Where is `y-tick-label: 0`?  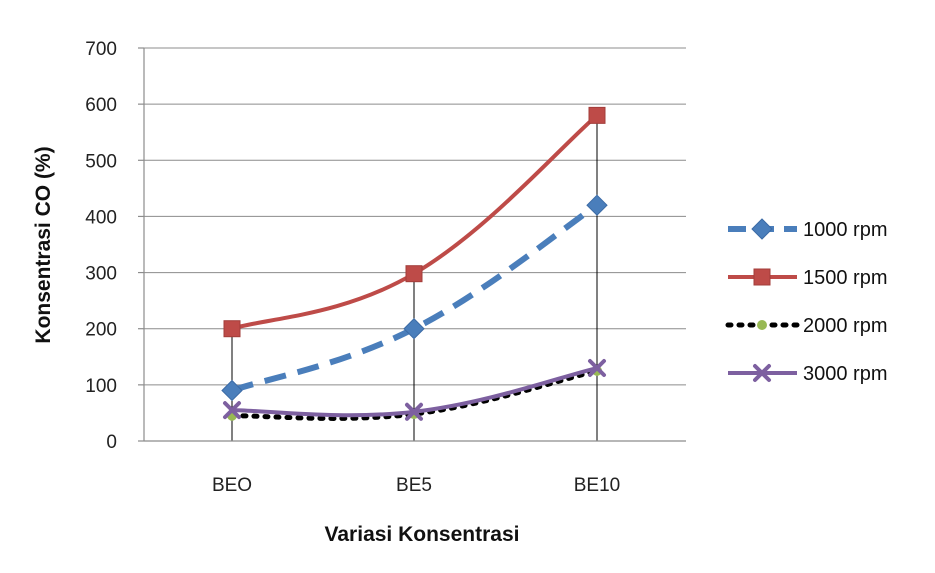 y-tick-label: 0 is located at coordinates (111, 442).